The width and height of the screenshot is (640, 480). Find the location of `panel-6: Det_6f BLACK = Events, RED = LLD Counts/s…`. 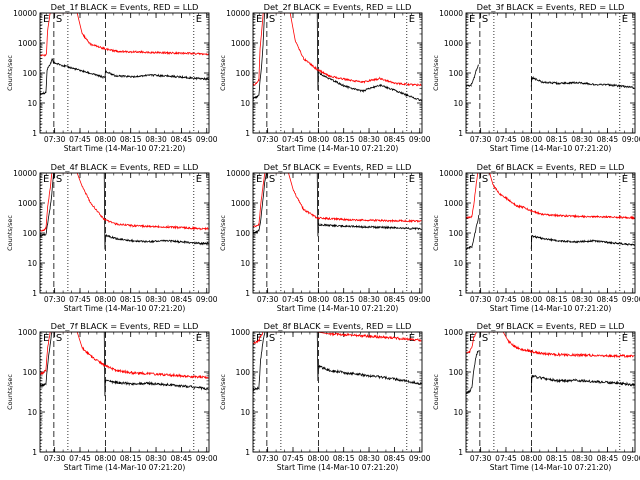

panel-6: Det_6f BLACK = Events, RED = LLD Counts/s… is located at coordinates (536, 237).